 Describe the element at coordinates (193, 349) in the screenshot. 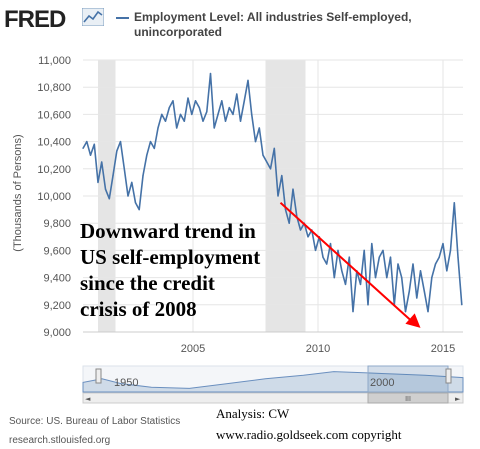

I see `x-tick-label: 2005` at that location.